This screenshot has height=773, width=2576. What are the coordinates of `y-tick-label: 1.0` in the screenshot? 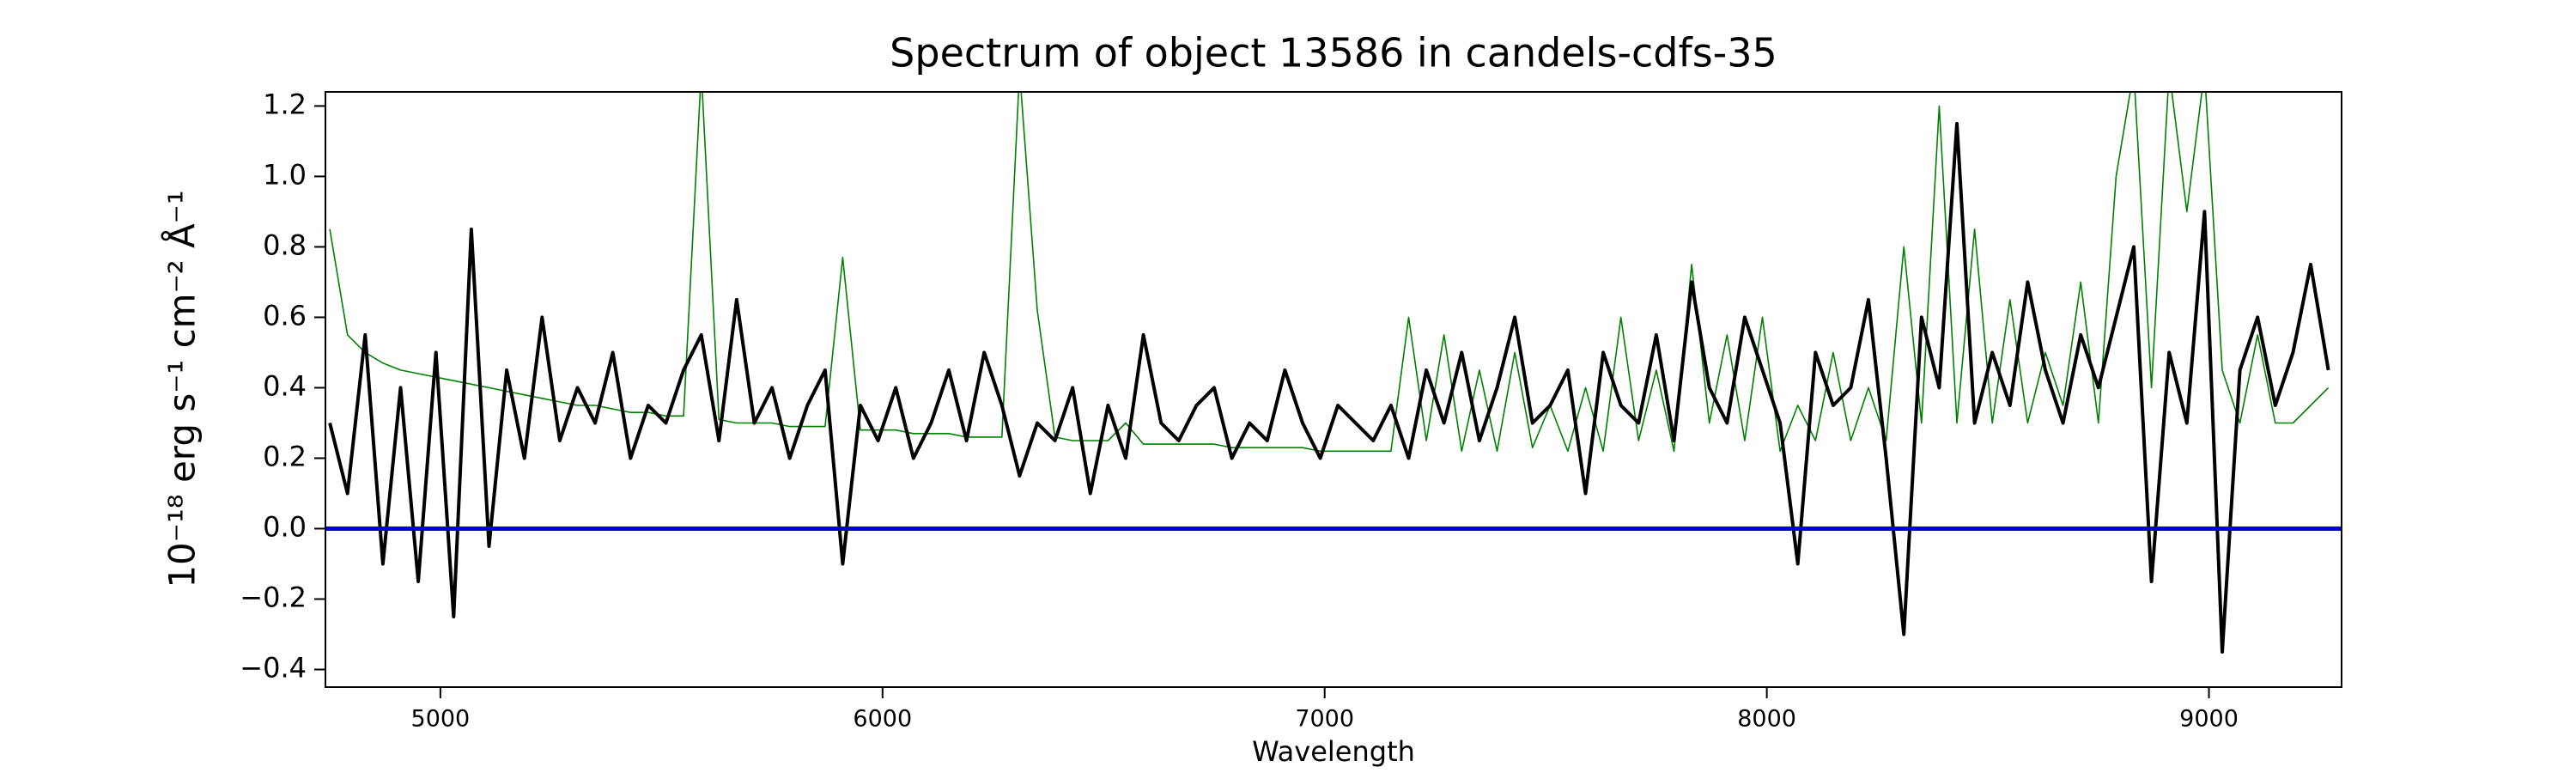 It's located at (285, 174).